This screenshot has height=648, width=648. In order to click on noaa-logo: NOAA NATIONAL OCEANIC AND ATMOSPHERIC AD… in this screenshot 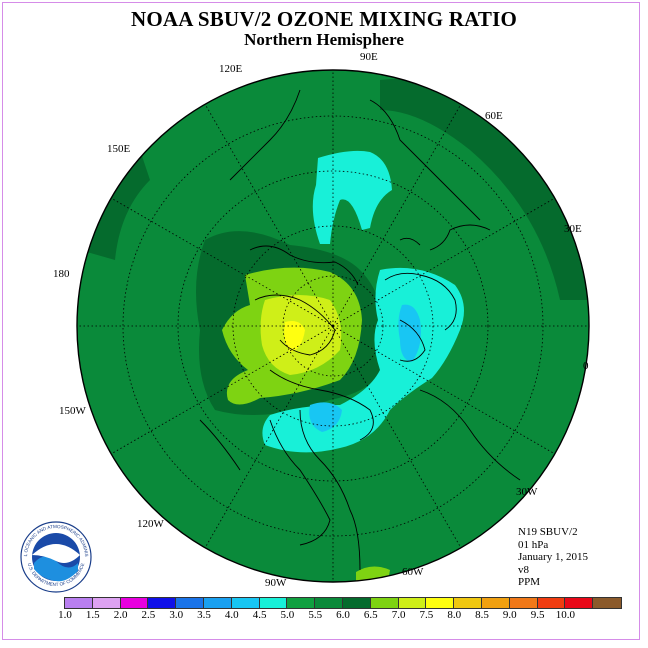, I will do `click(56, 557)`.